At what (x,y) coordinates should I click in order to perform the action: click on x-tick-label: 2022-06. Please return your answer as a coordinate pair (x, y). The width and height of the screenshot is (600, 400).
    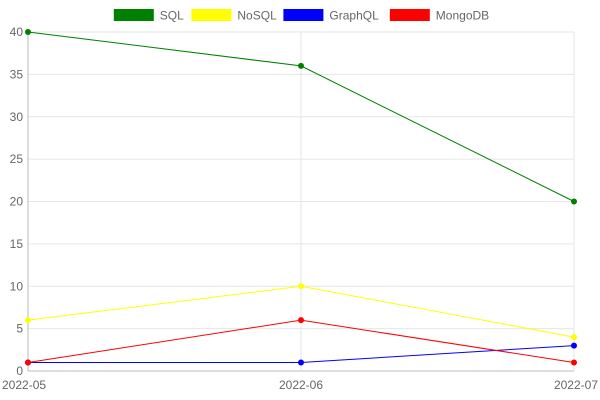
    Looking at the image, I should click on (301, 385).